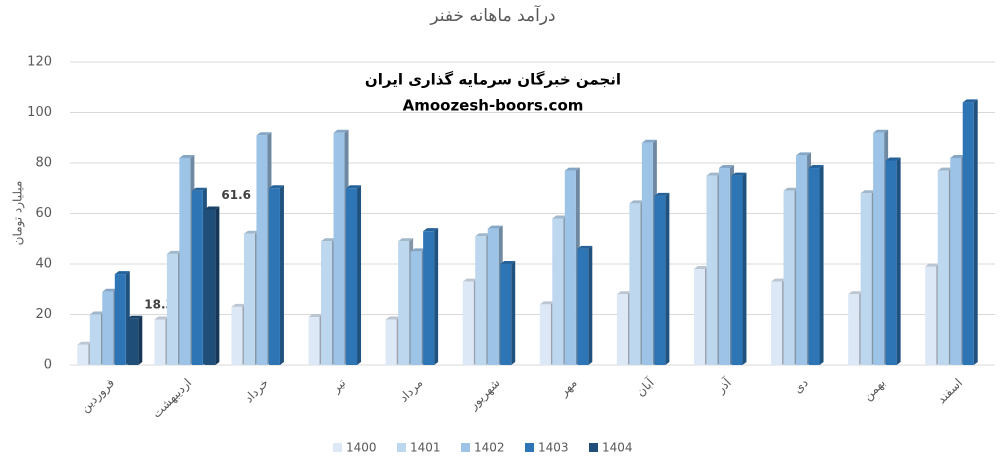 The width and height of the screenshot is (1008, 466). I want to click on y-tick-label: 60, so click(43, 213).